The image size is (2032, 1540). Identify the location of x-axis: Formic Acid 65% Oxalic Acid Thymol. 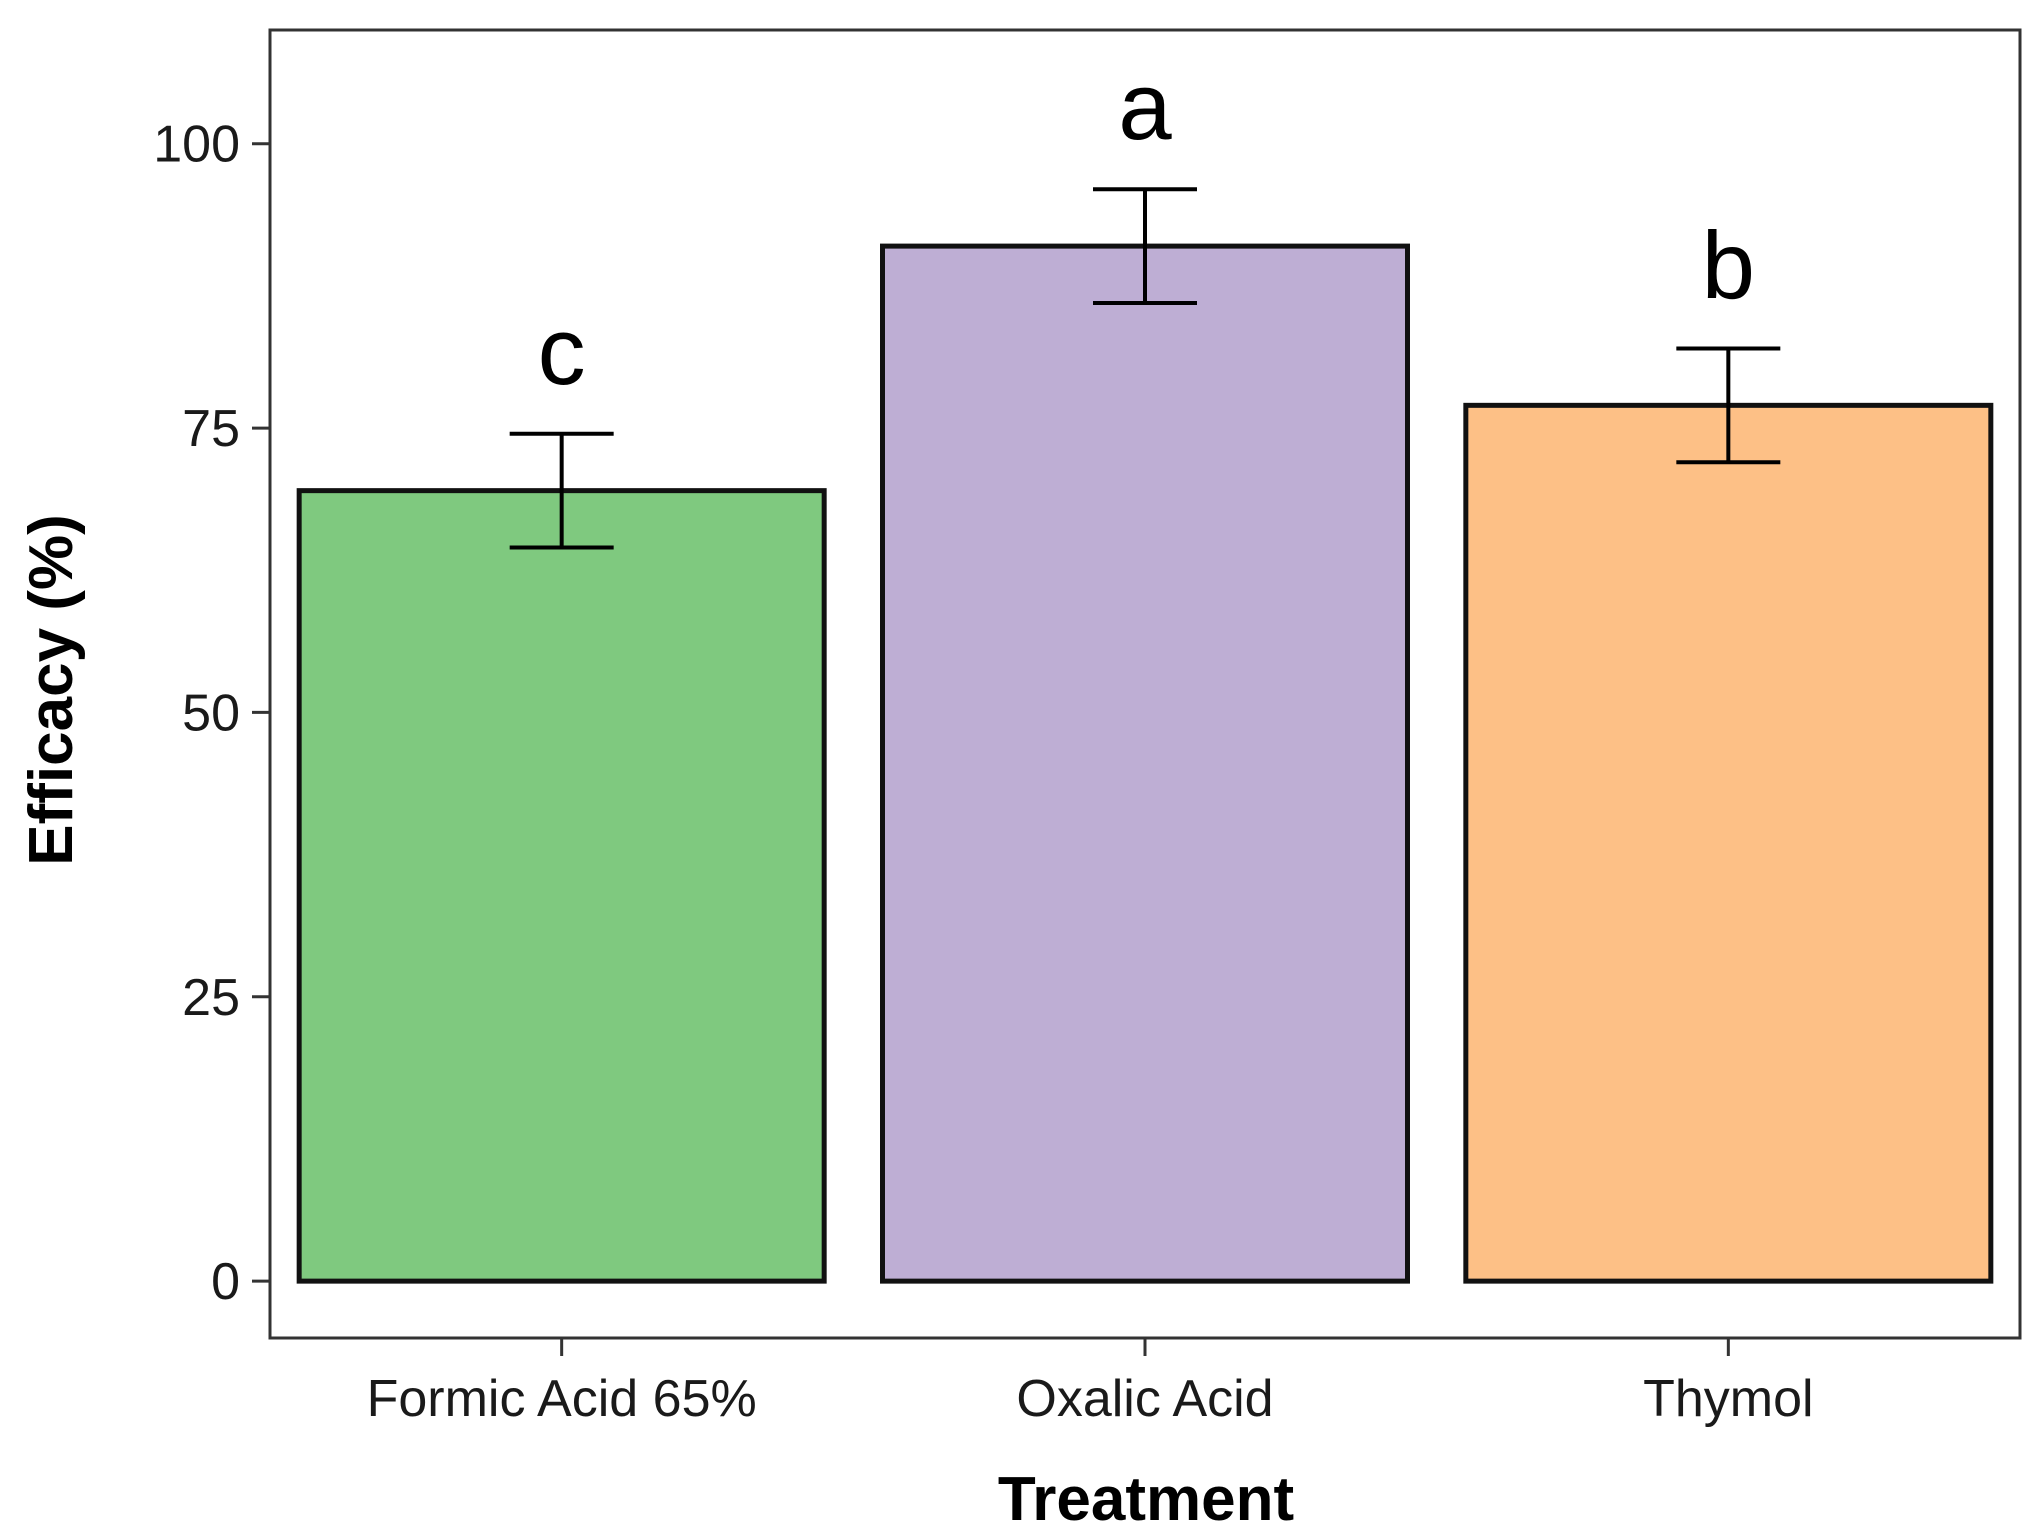
(1090, 1383).